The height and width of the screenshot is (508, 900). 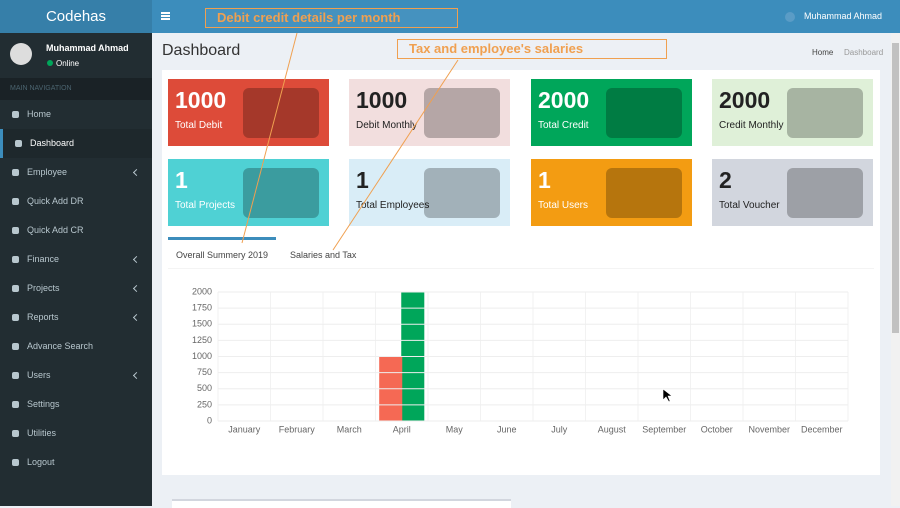 I want to click on menu-item: Users, so click(x=76, y=375).